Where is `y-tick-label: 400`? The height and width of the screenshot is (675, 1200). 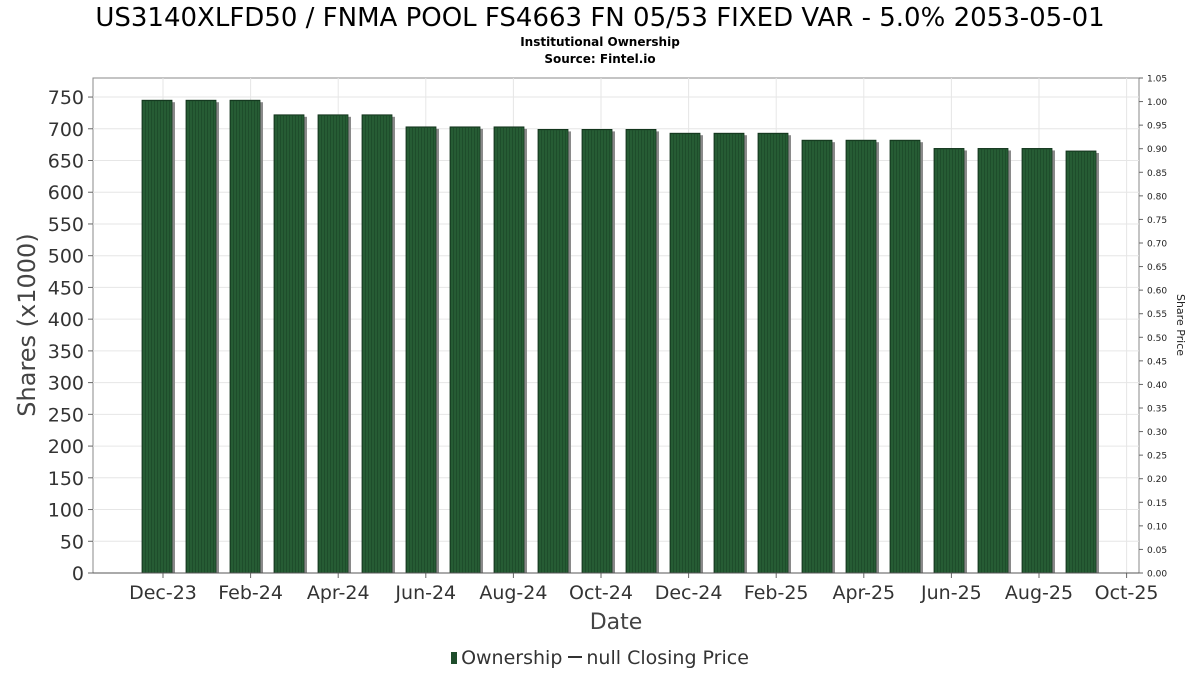
y-tick-label: 400 is located at coordinates (66, 320).